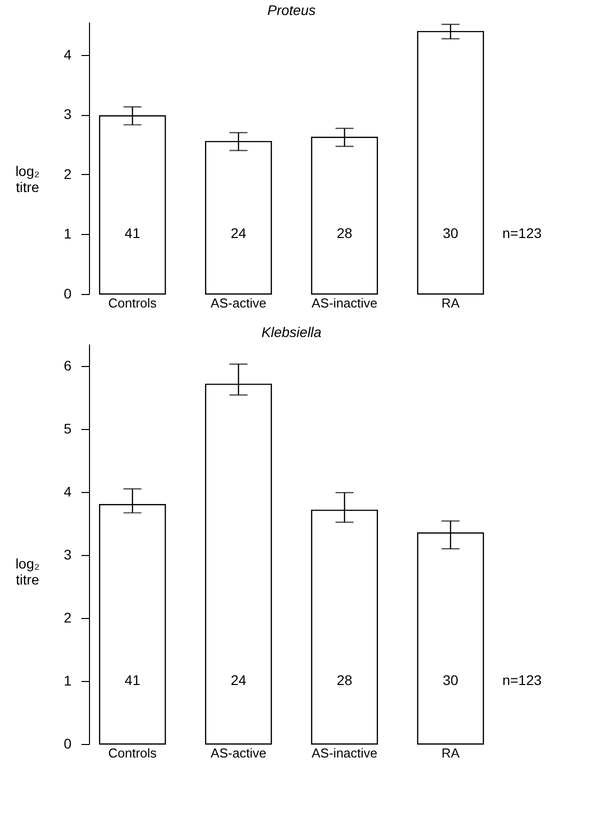  Describe the element at coordinates (68, 428) in the screenshot. I see `y-tick-label: 5` at that location.